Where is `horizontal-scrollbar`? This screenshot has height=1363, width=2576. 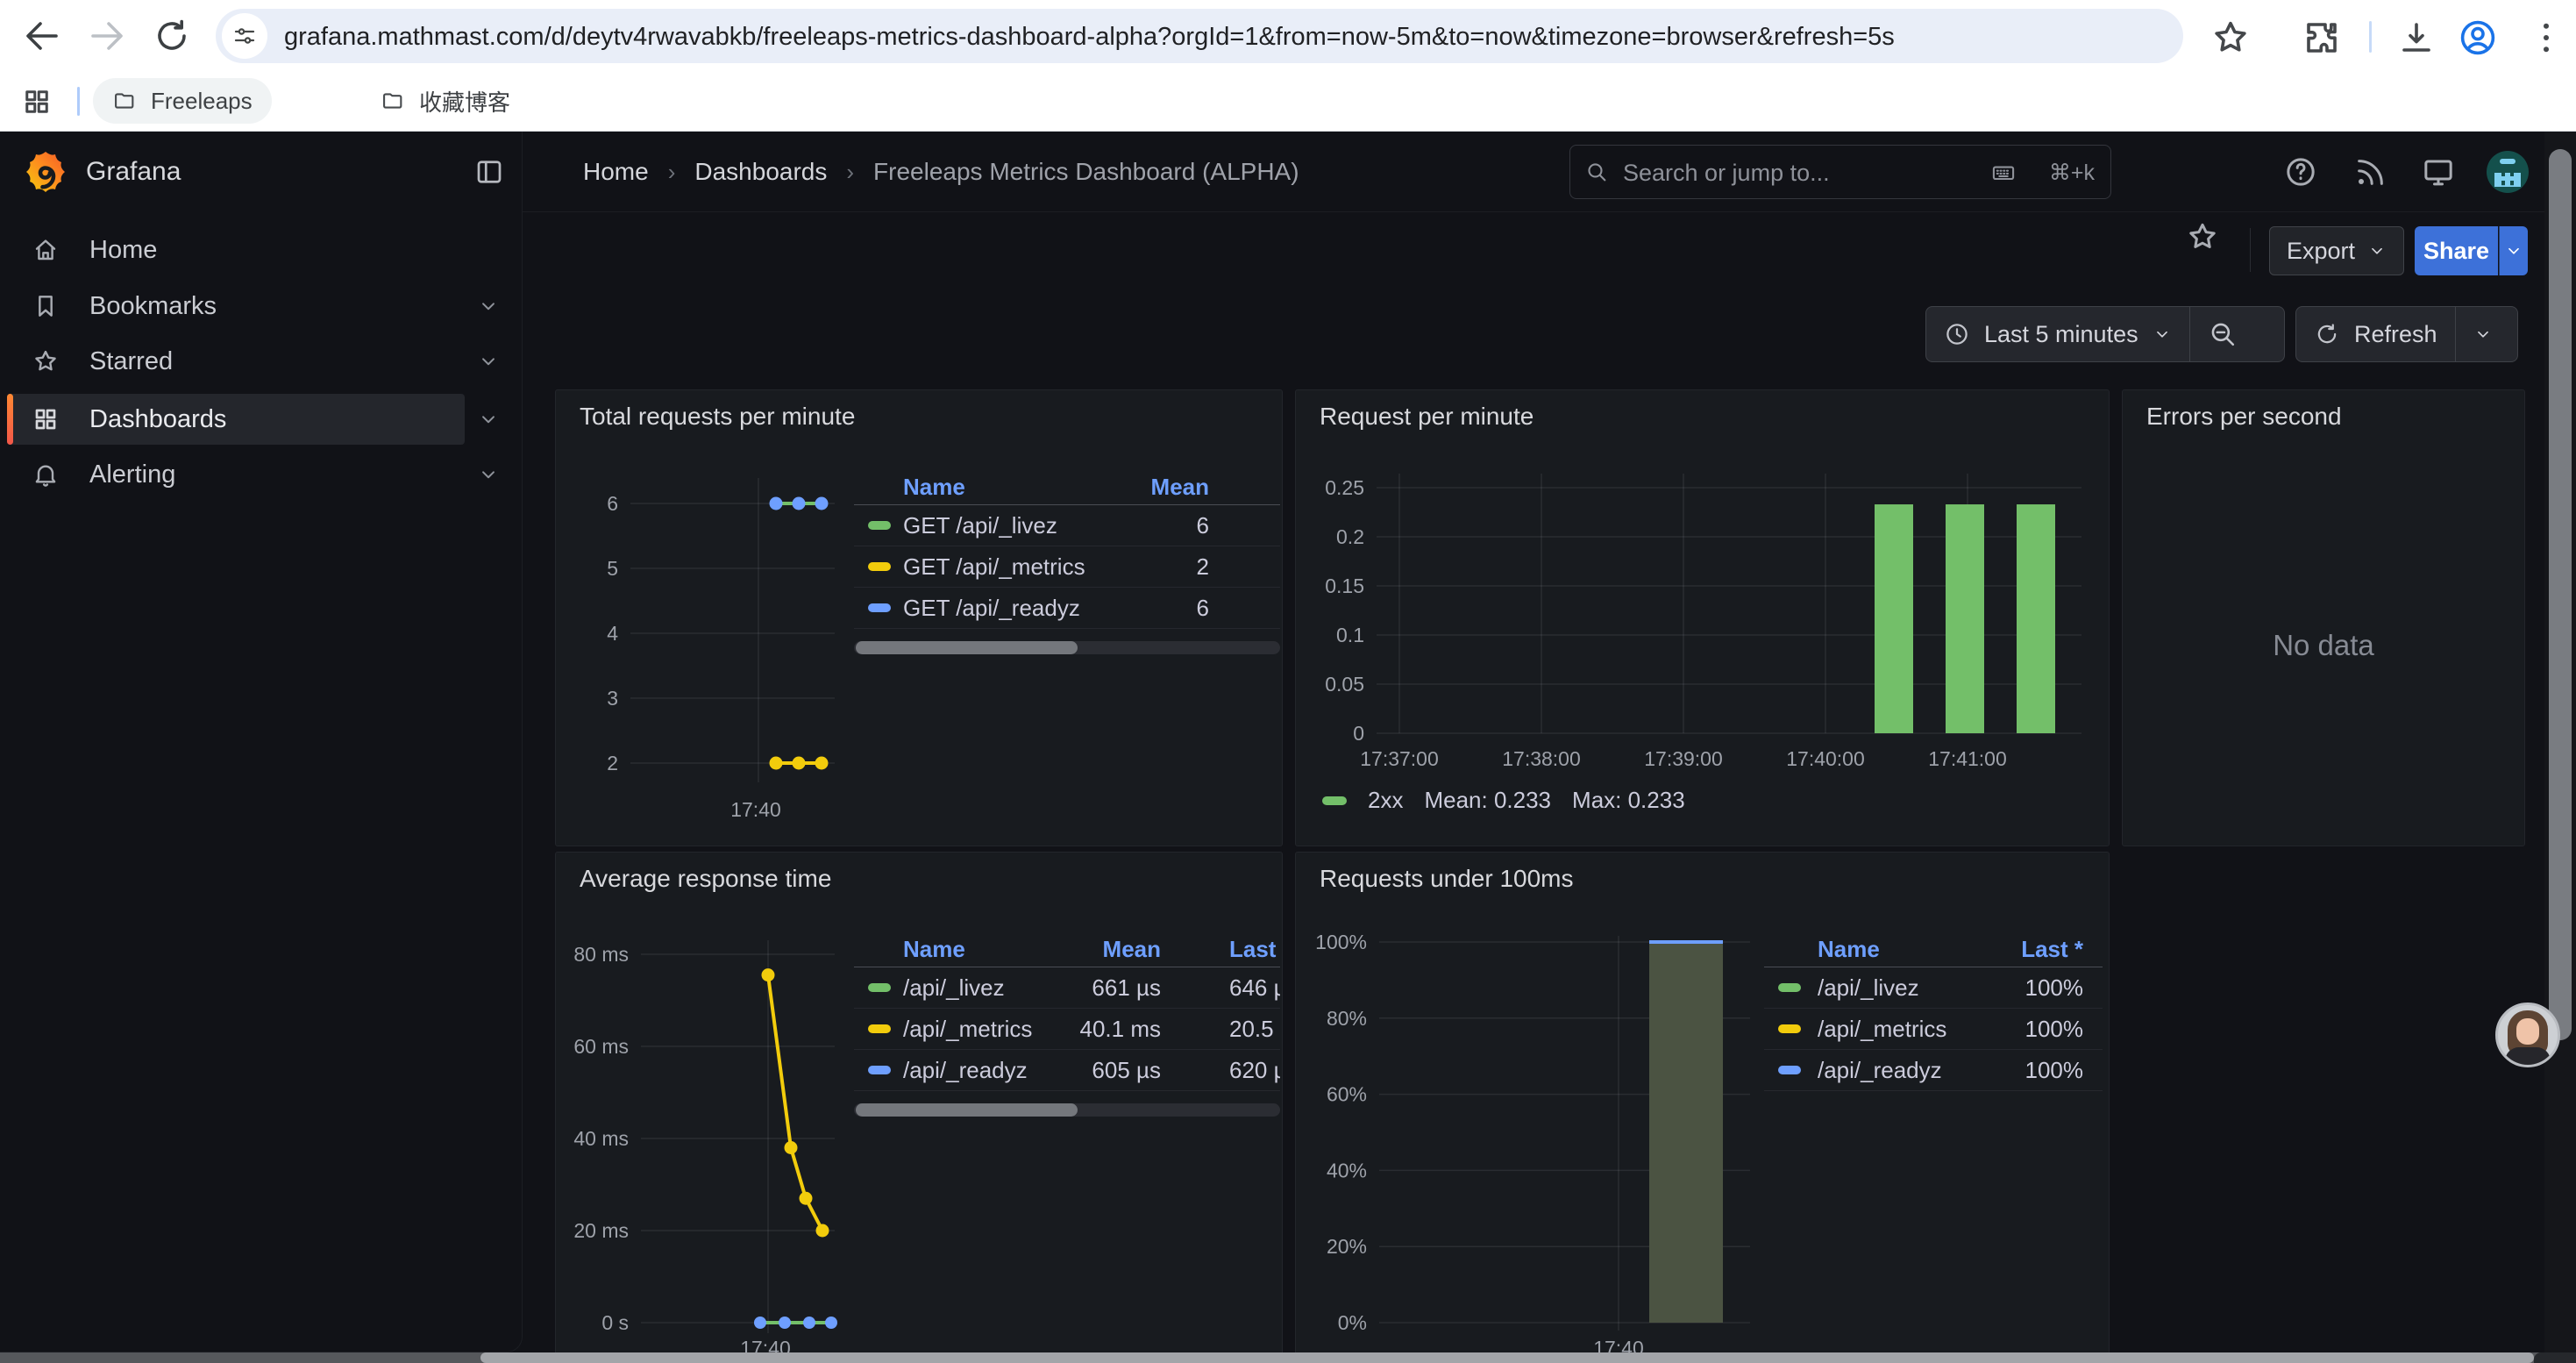
horizontal-scrollbar is located at coordinates (1288, 1357).